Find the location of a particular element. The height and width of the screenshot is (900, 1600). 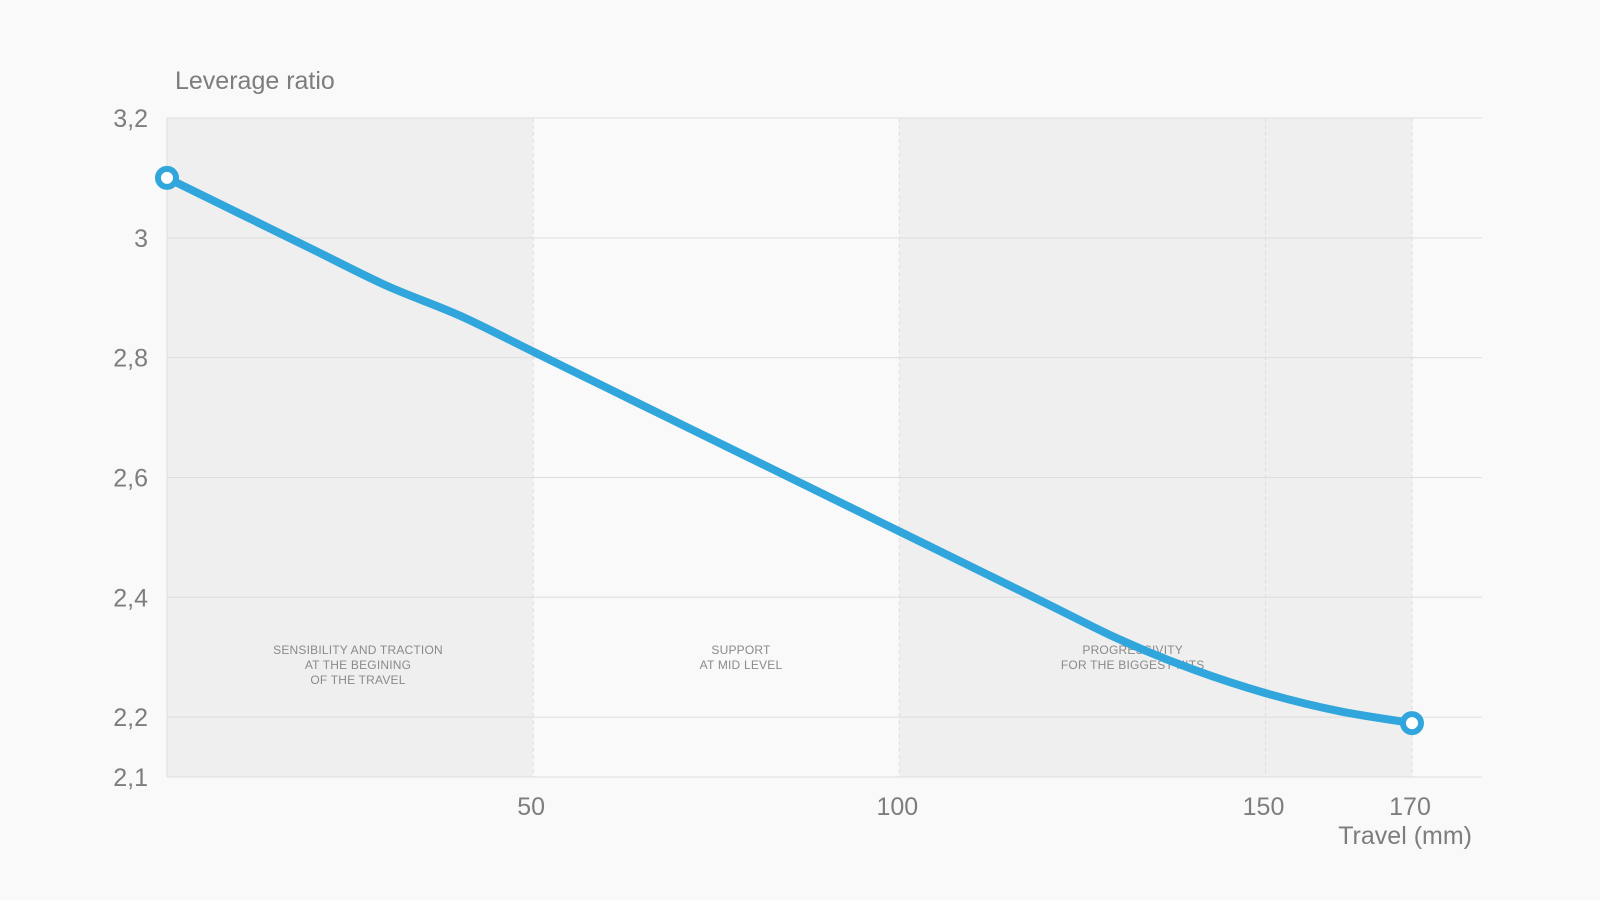

y-tick-label-1: 3 is located at coordinates (141, 239).